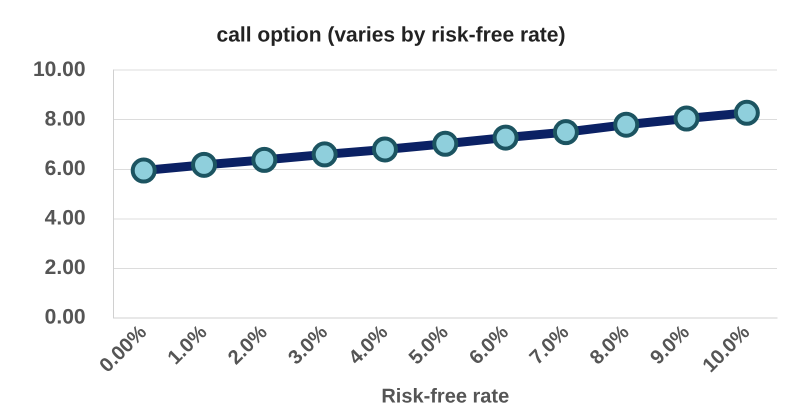 This screenshot has width=797, height=418. Describe the element at coordinates (445, 397) in the screenshot. I see `x-axis-title: Risk-free rate` at that location.